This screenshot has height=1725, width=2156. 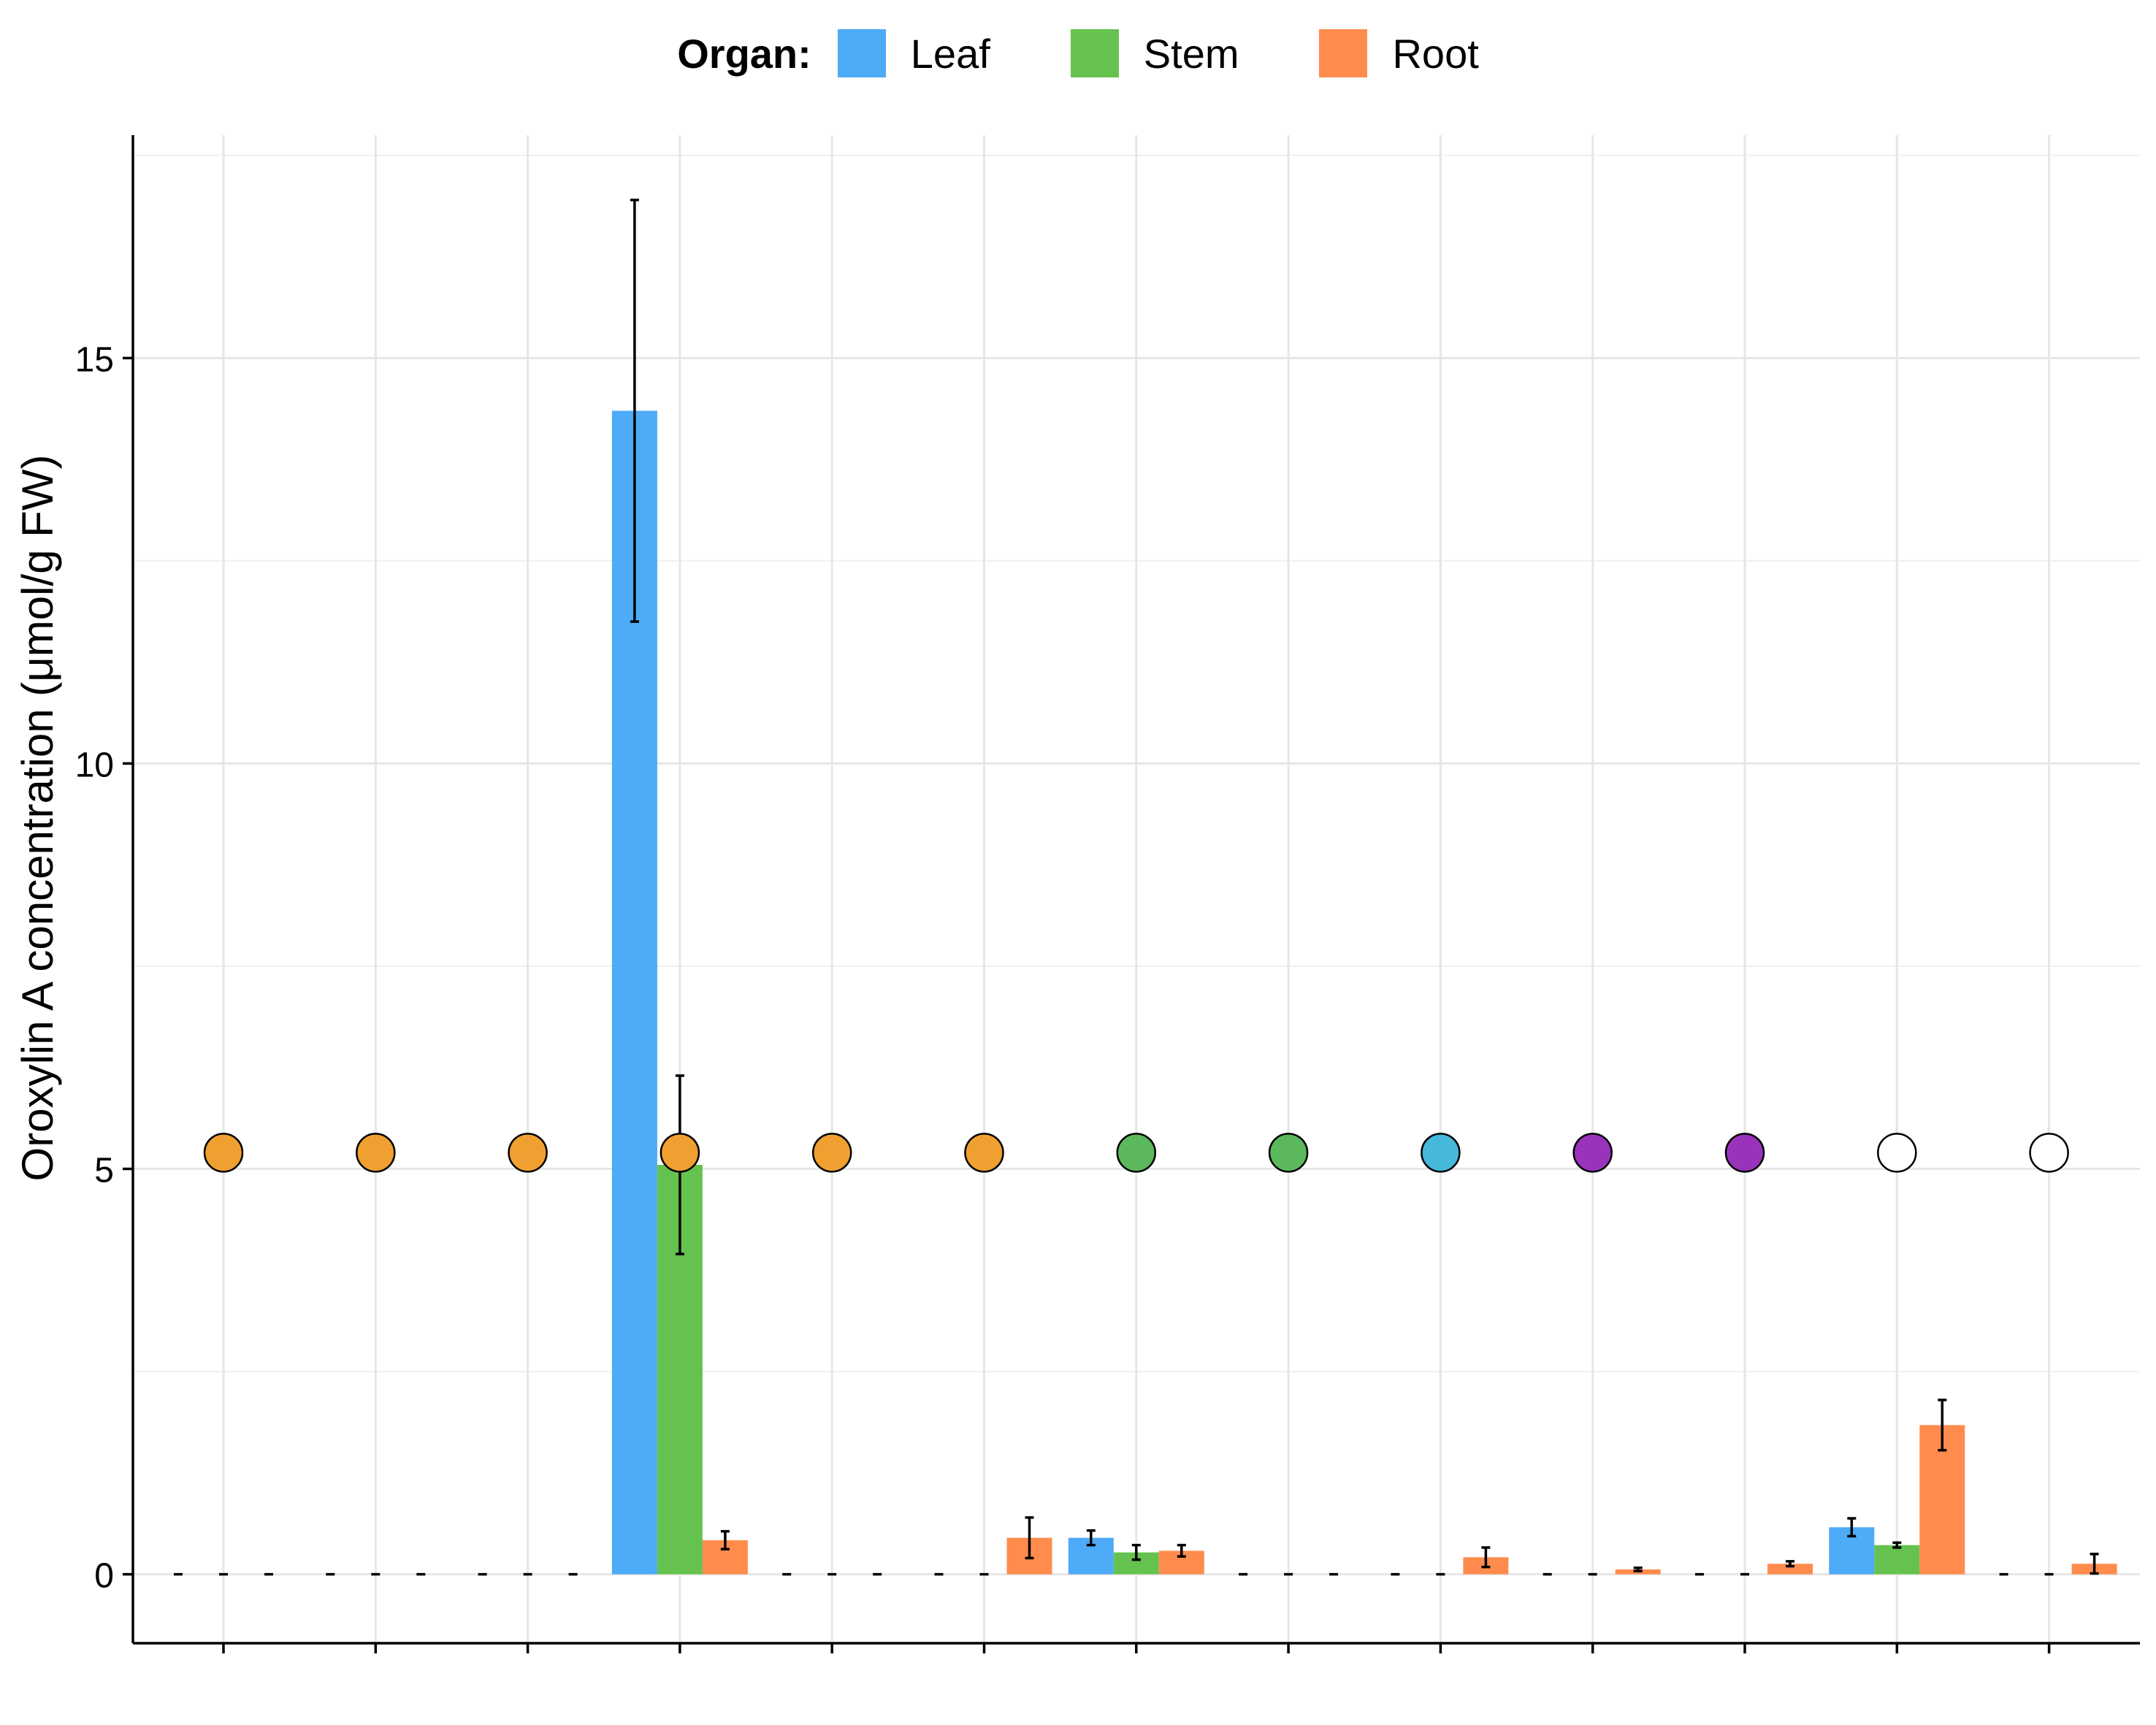 What do you see at coordinates (744, 53) in the screenshot?
I see `legend-title: Organ:` at bounding box center [744, 53].